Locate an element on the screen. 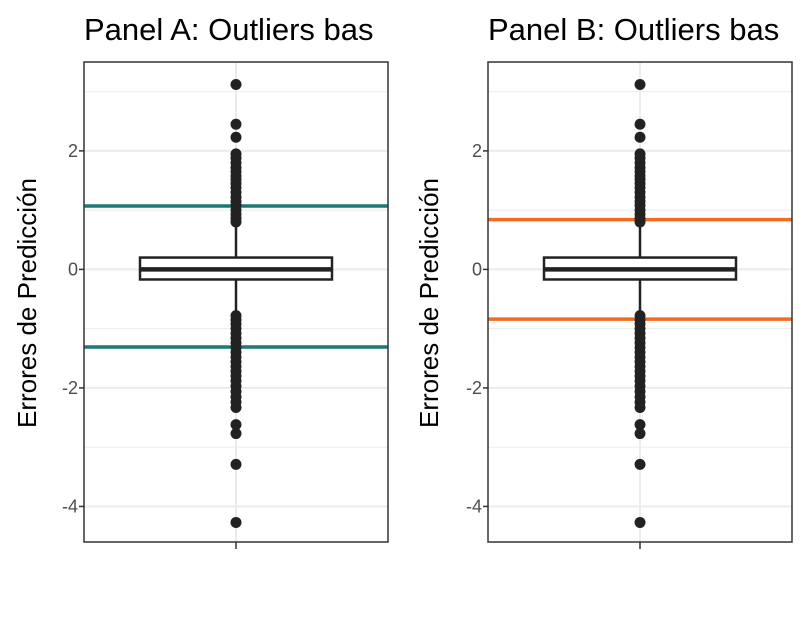 The width and height of the screenshot is (808, 628). panel-b-outliers is located at coordinates (640, 303).